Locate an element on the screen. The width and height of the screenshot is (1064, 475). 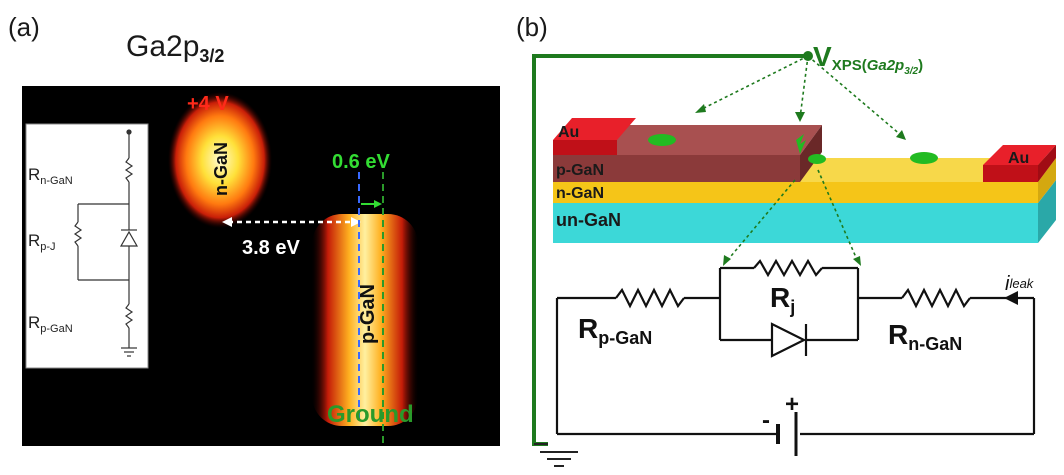
pgan-layer-side is located at coordinates (811, 153).